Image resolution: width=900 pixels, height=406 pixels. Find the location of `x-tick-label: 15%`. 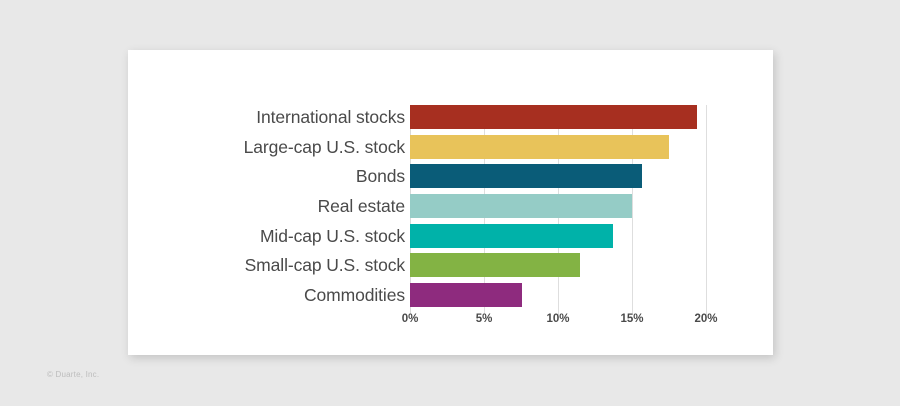

x-tick-label: 15% is located at coordinates (632, 319).